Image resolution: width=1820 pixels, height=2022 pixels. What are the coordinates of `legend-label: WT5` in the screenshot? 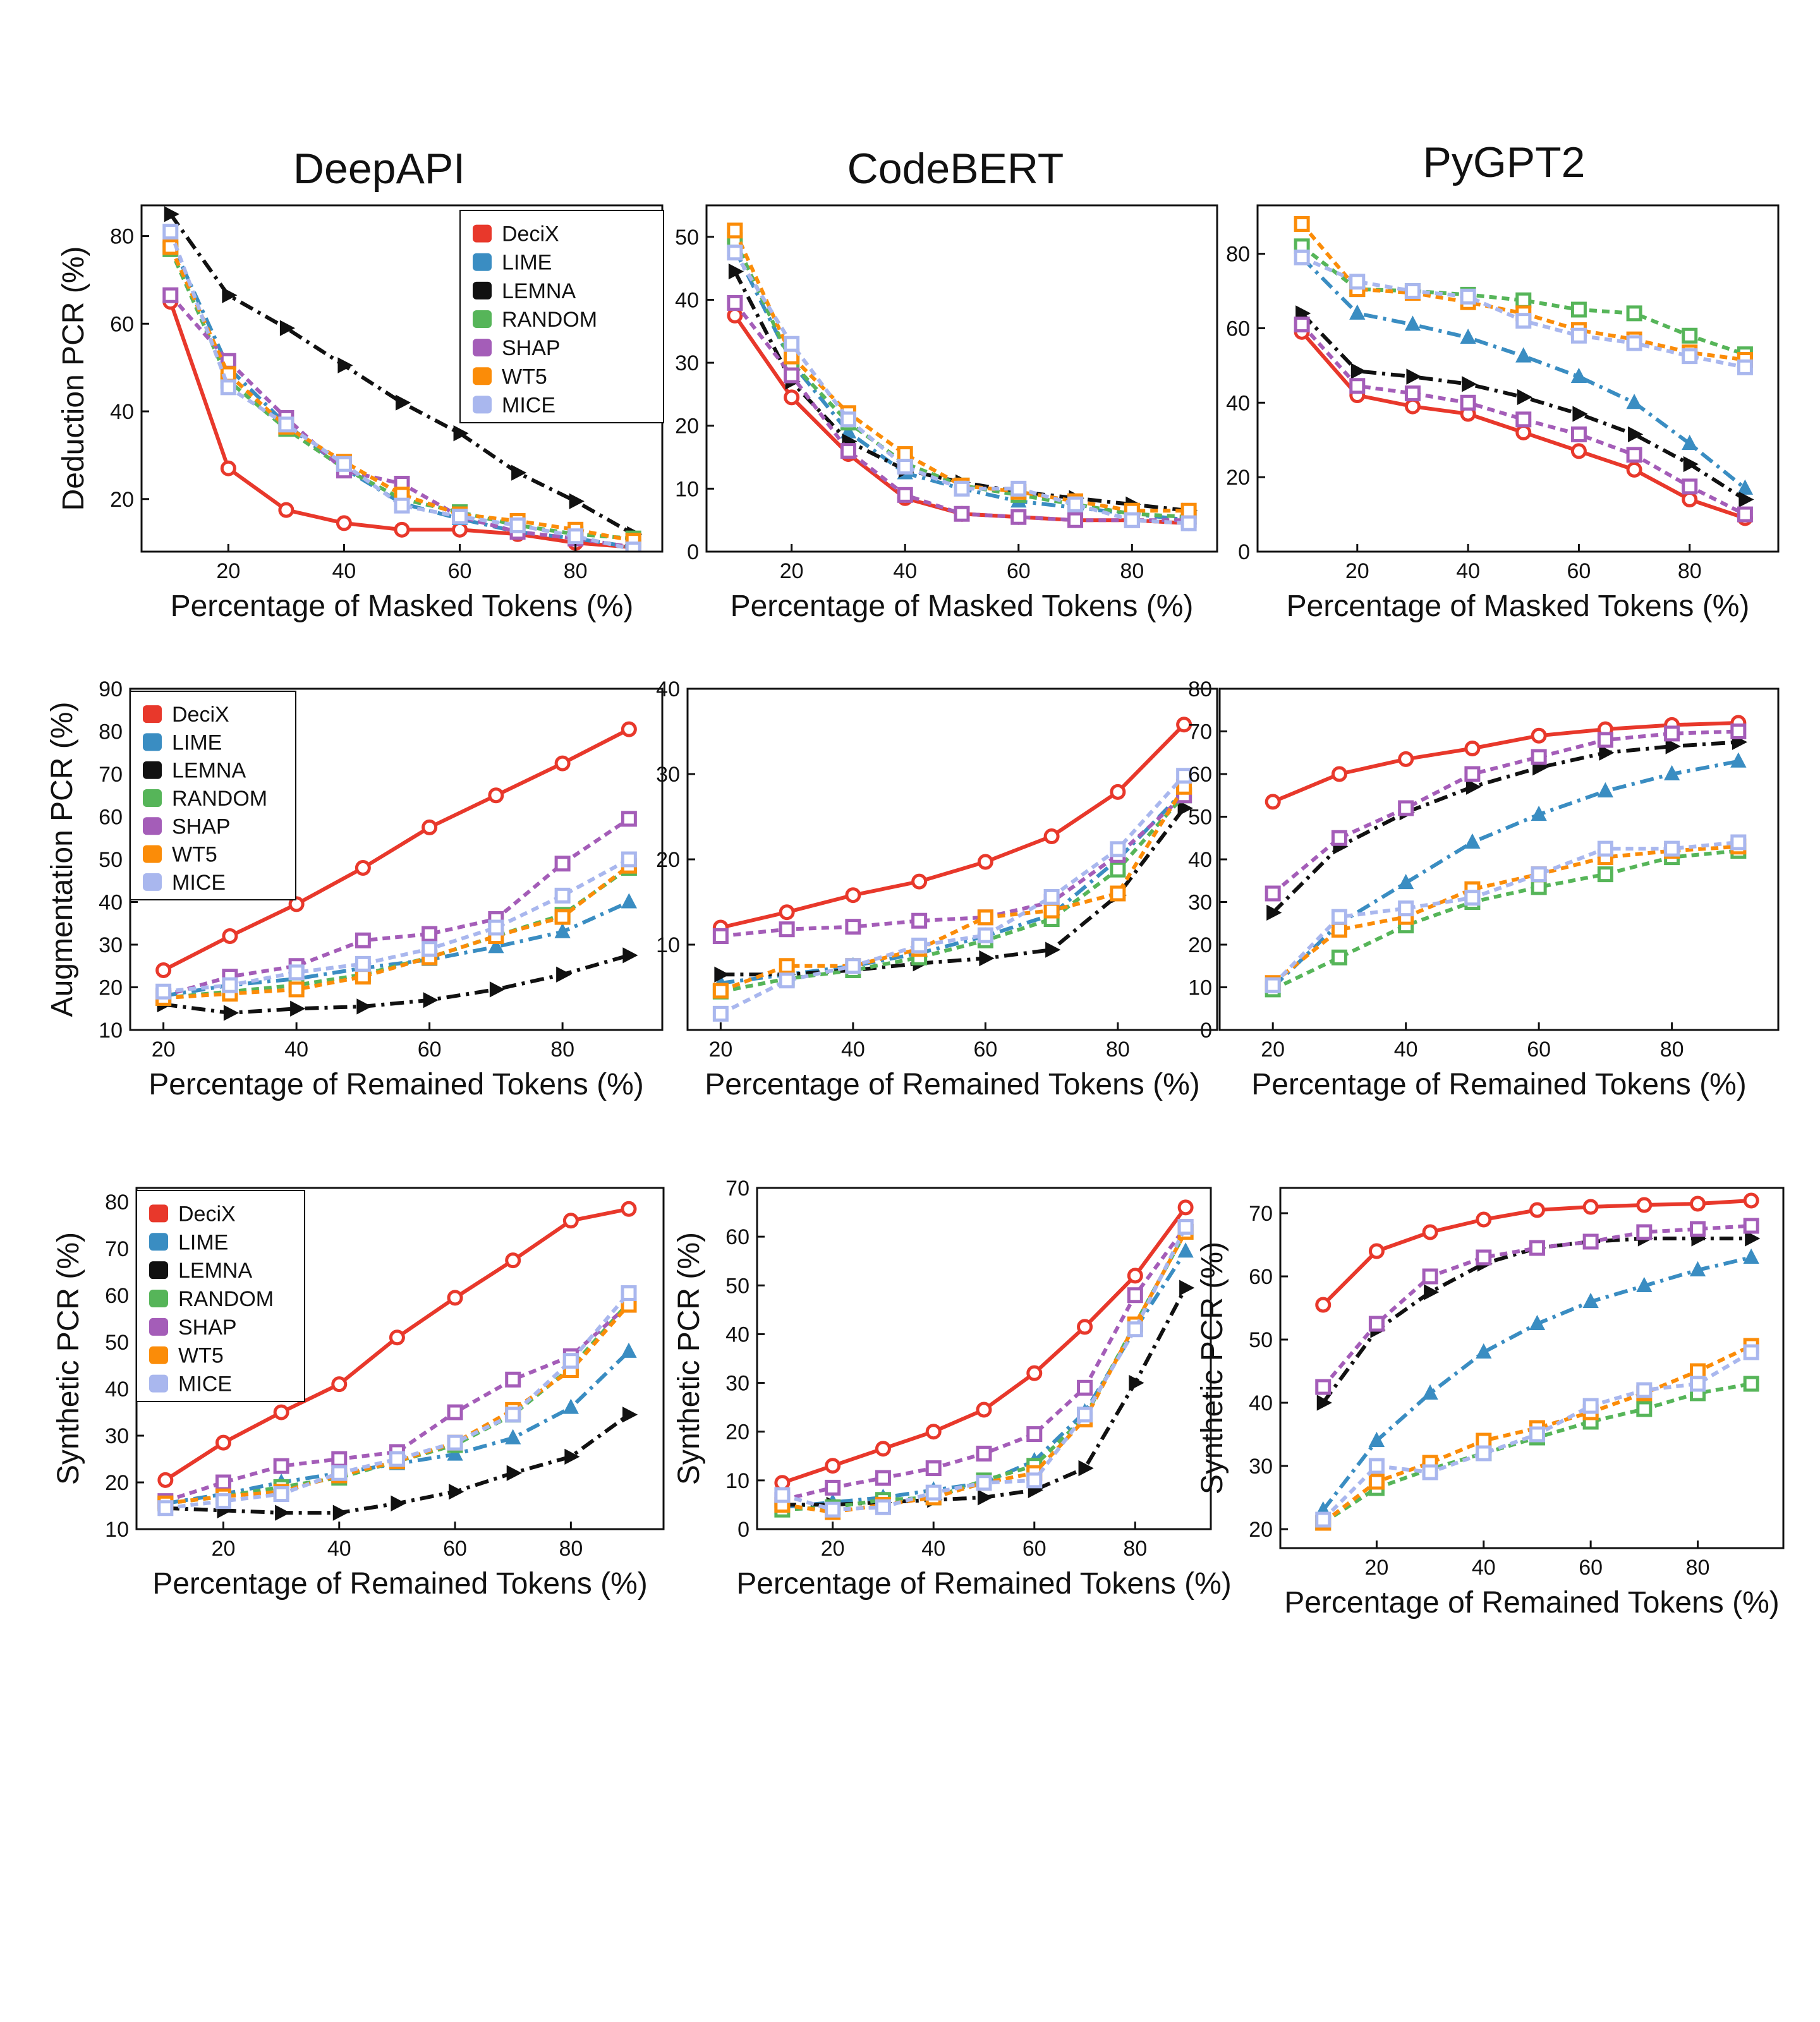 It's located at (201, 1356).